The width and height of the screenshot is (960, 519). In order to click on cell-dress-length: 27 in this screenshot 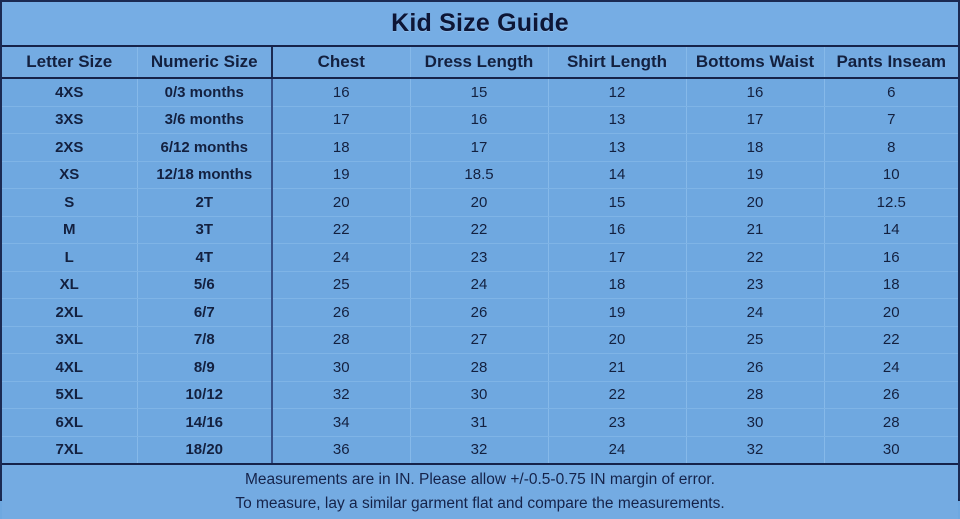, I will do `click(478, 340)`.